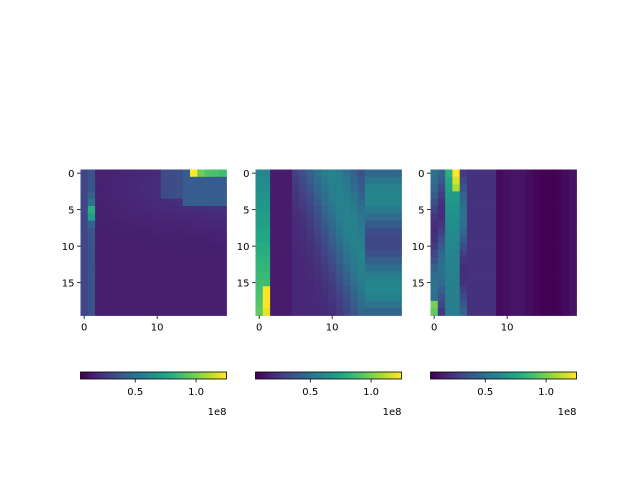 The height and width of the screenshot is (480, 640). What do you see at coordinates (246, 210) in the screenshot?
I see `y-tick-label: 5` at bounding box center [246, 210].